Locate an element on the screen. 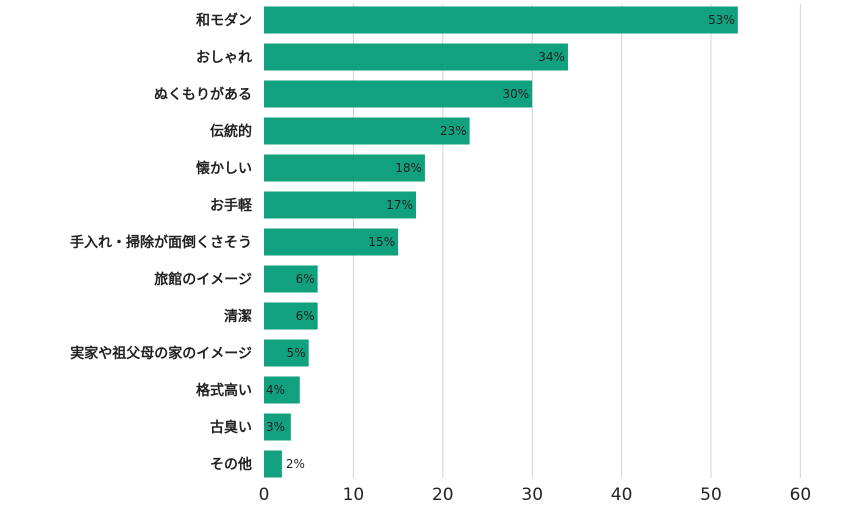 This screenshot has height=506, width=850. category-label: 手入れ・掃除が面倒くさそう is located at coordinates (161, 242).